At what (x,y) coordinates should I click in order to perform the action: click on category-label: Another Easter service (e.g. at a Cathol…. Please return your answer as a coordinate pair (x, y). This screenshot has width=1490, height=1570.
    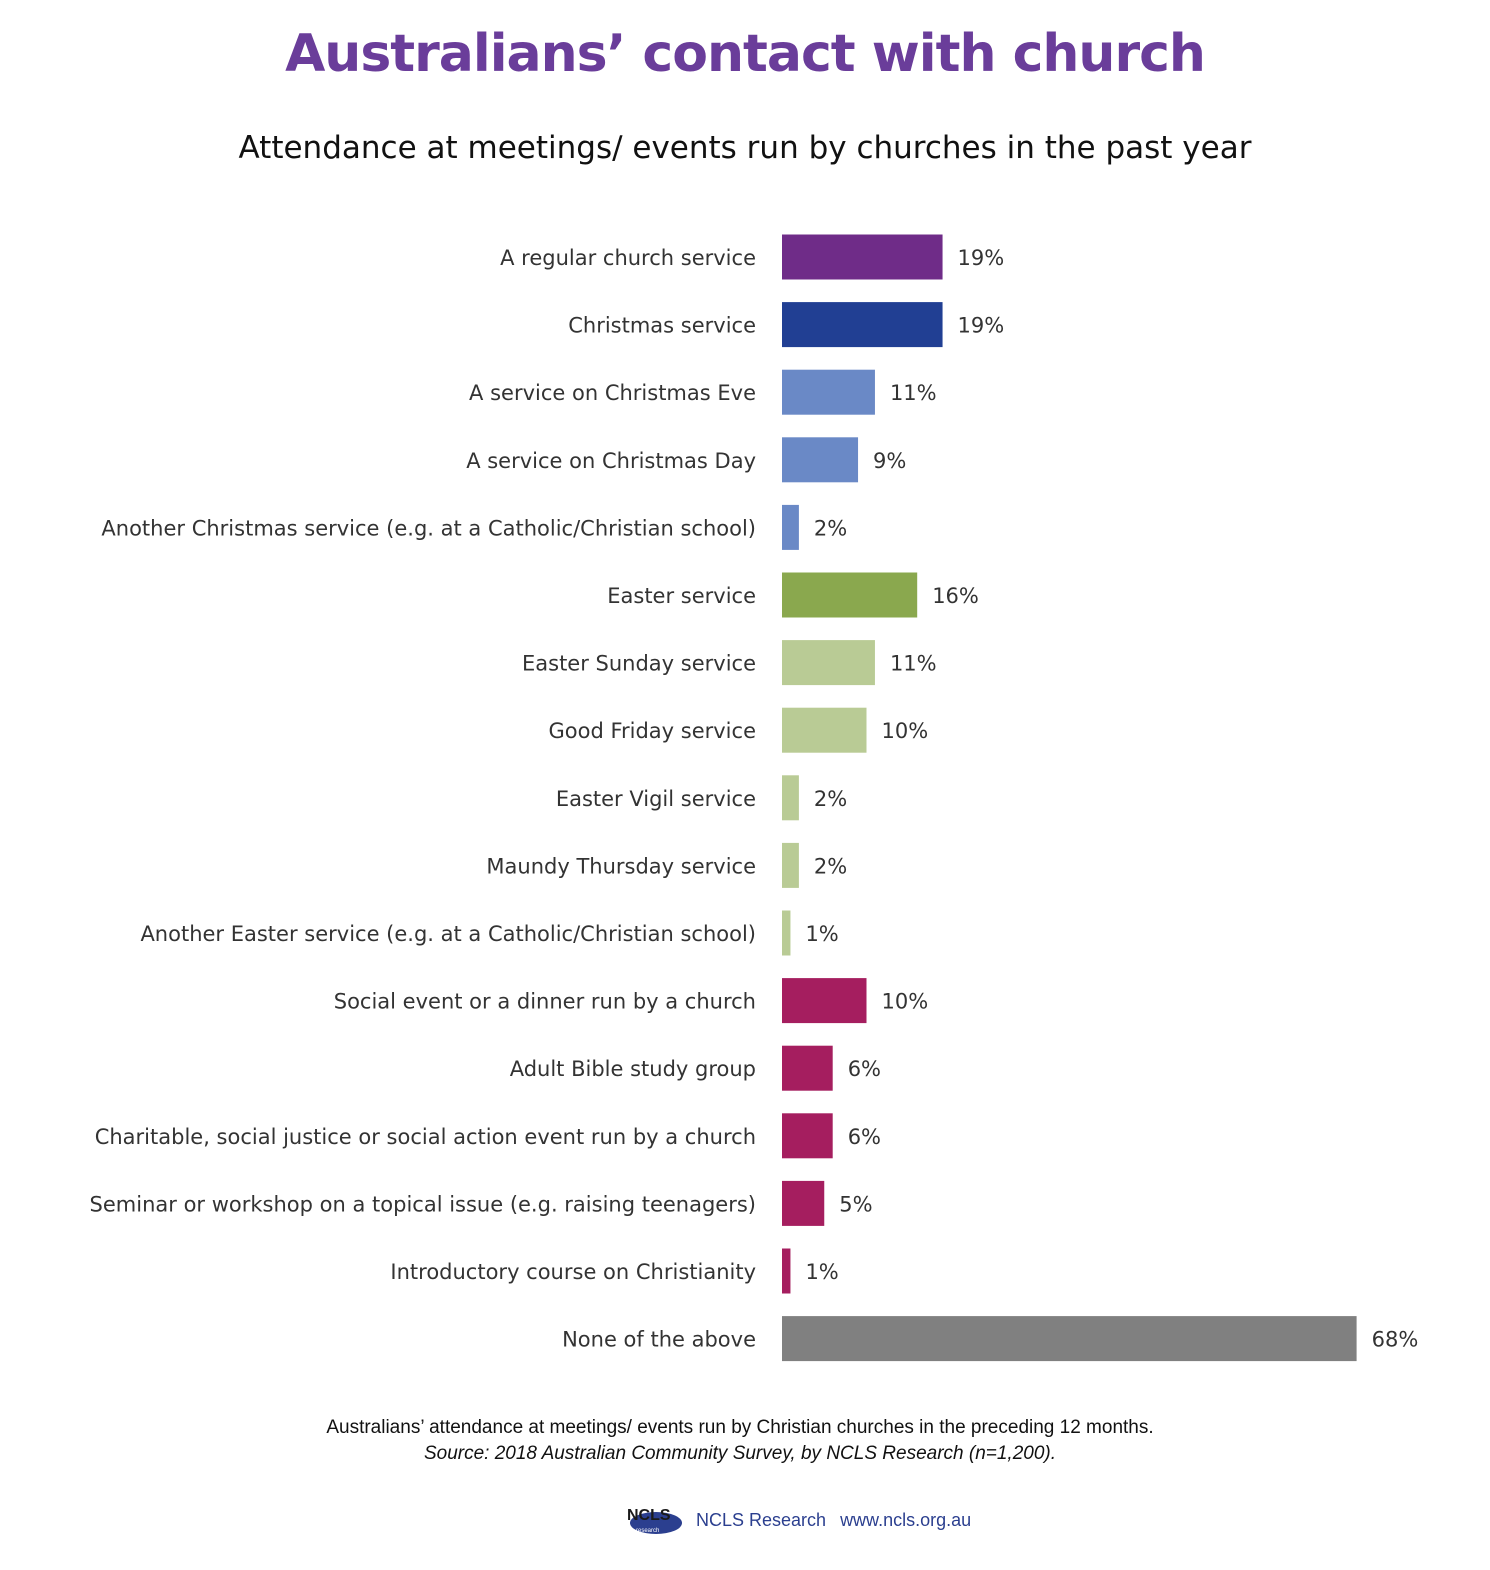
    Looking at the image, I should click on (448, 934).